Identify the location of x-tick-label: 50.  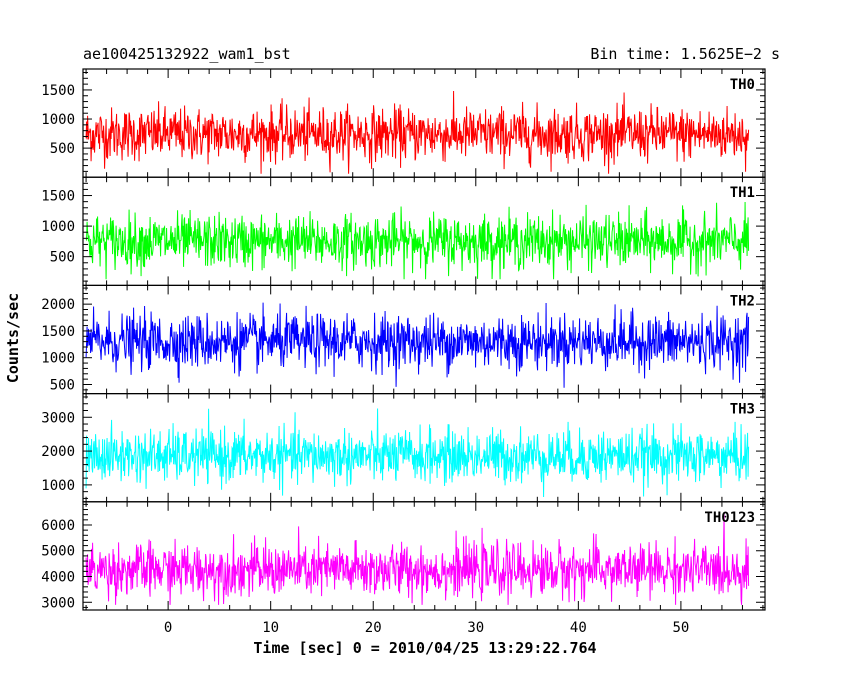
(680, 628).